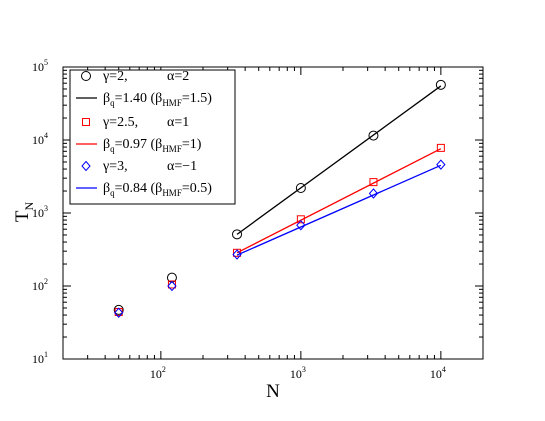 The height and width of the screenshot is (421, 545). I want to click on y-tick-label: 10², so click(40, 285).